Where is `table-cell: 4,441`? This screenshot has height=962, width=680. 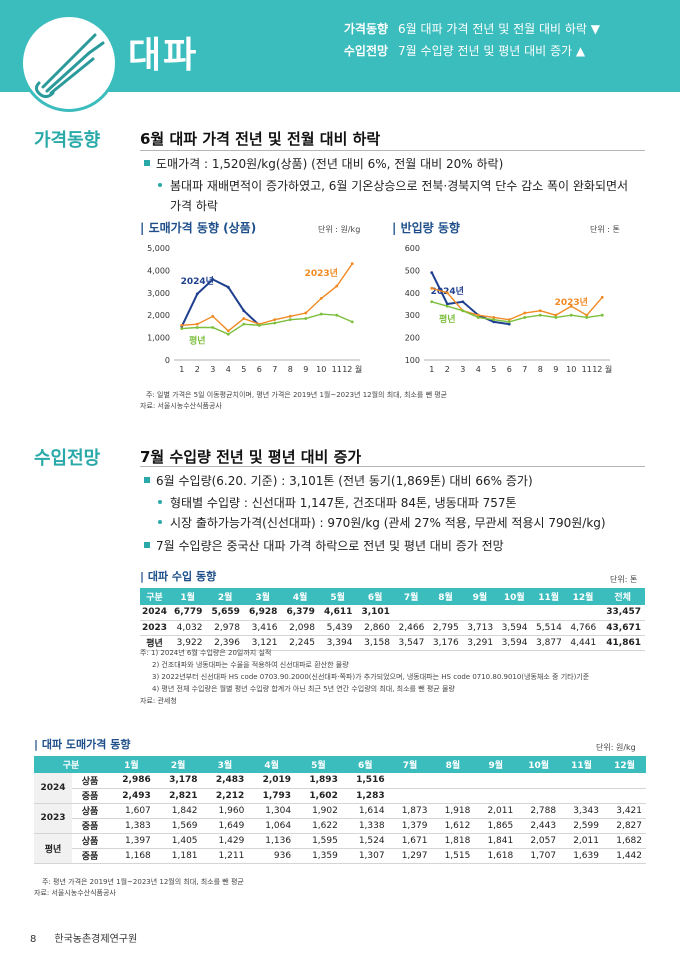
table-cell: 4,441 is located at coordinates (583, 643).